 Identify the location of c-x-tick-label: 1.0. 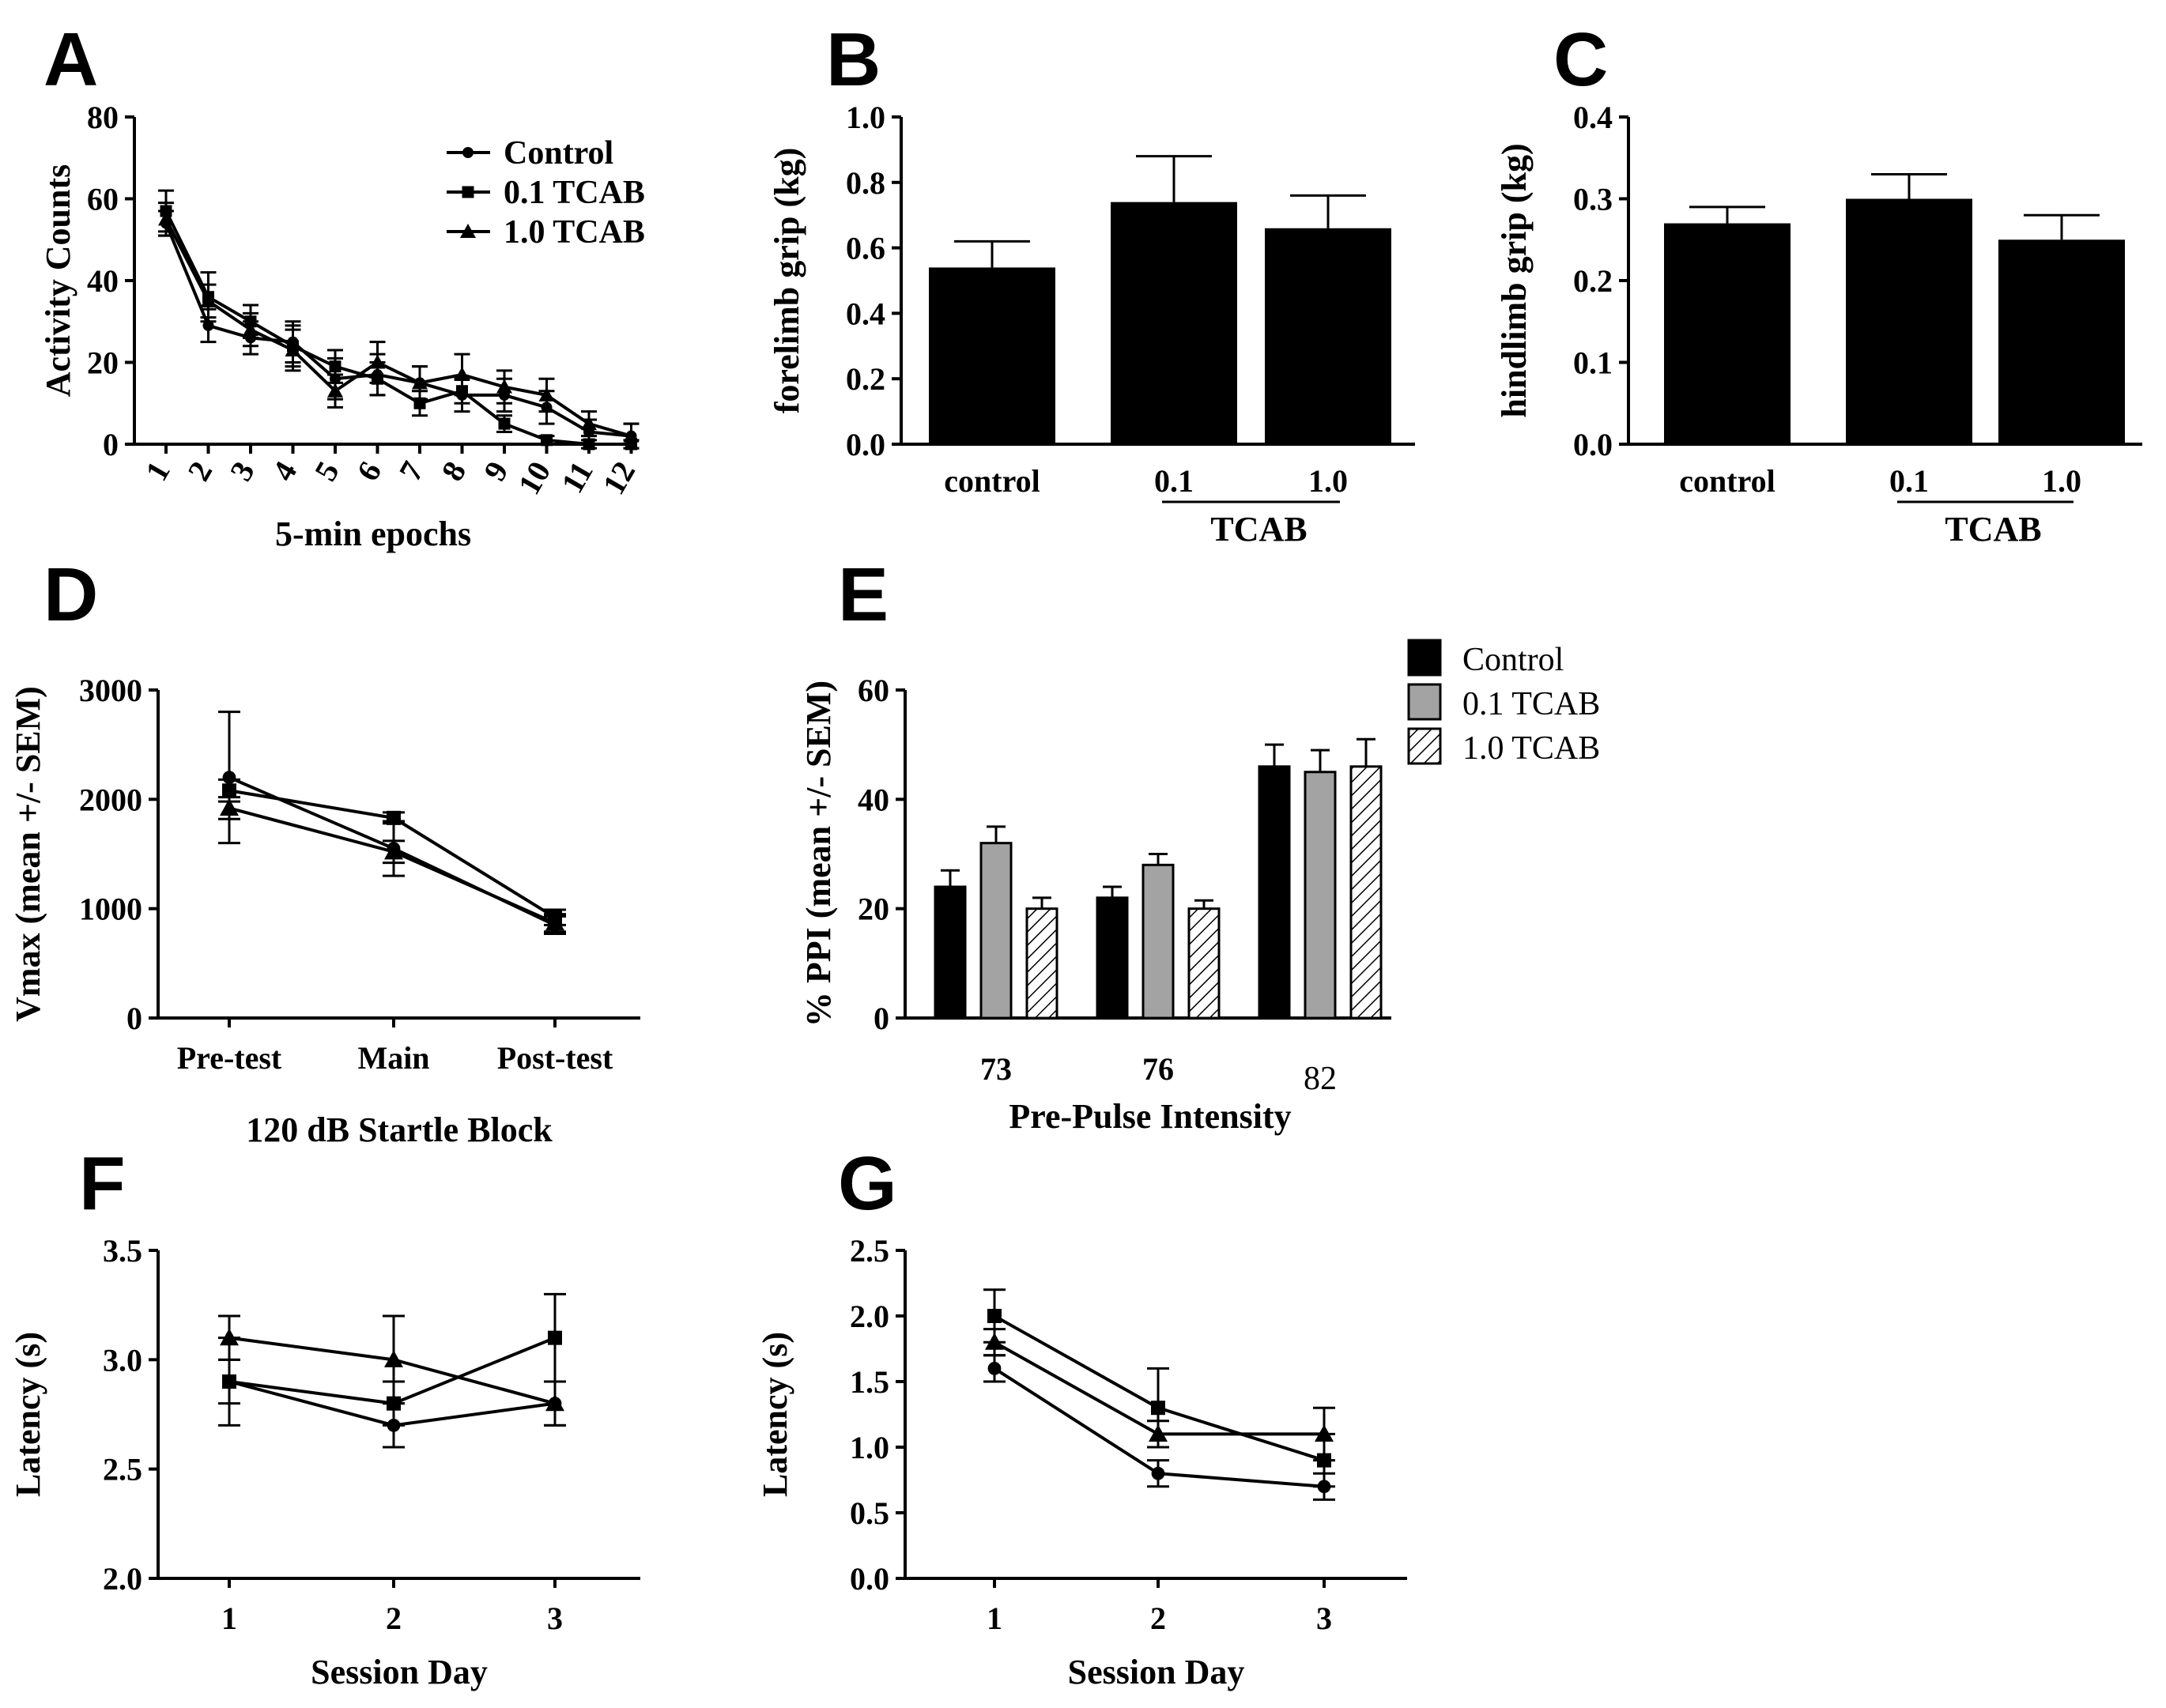
(2061, 481).